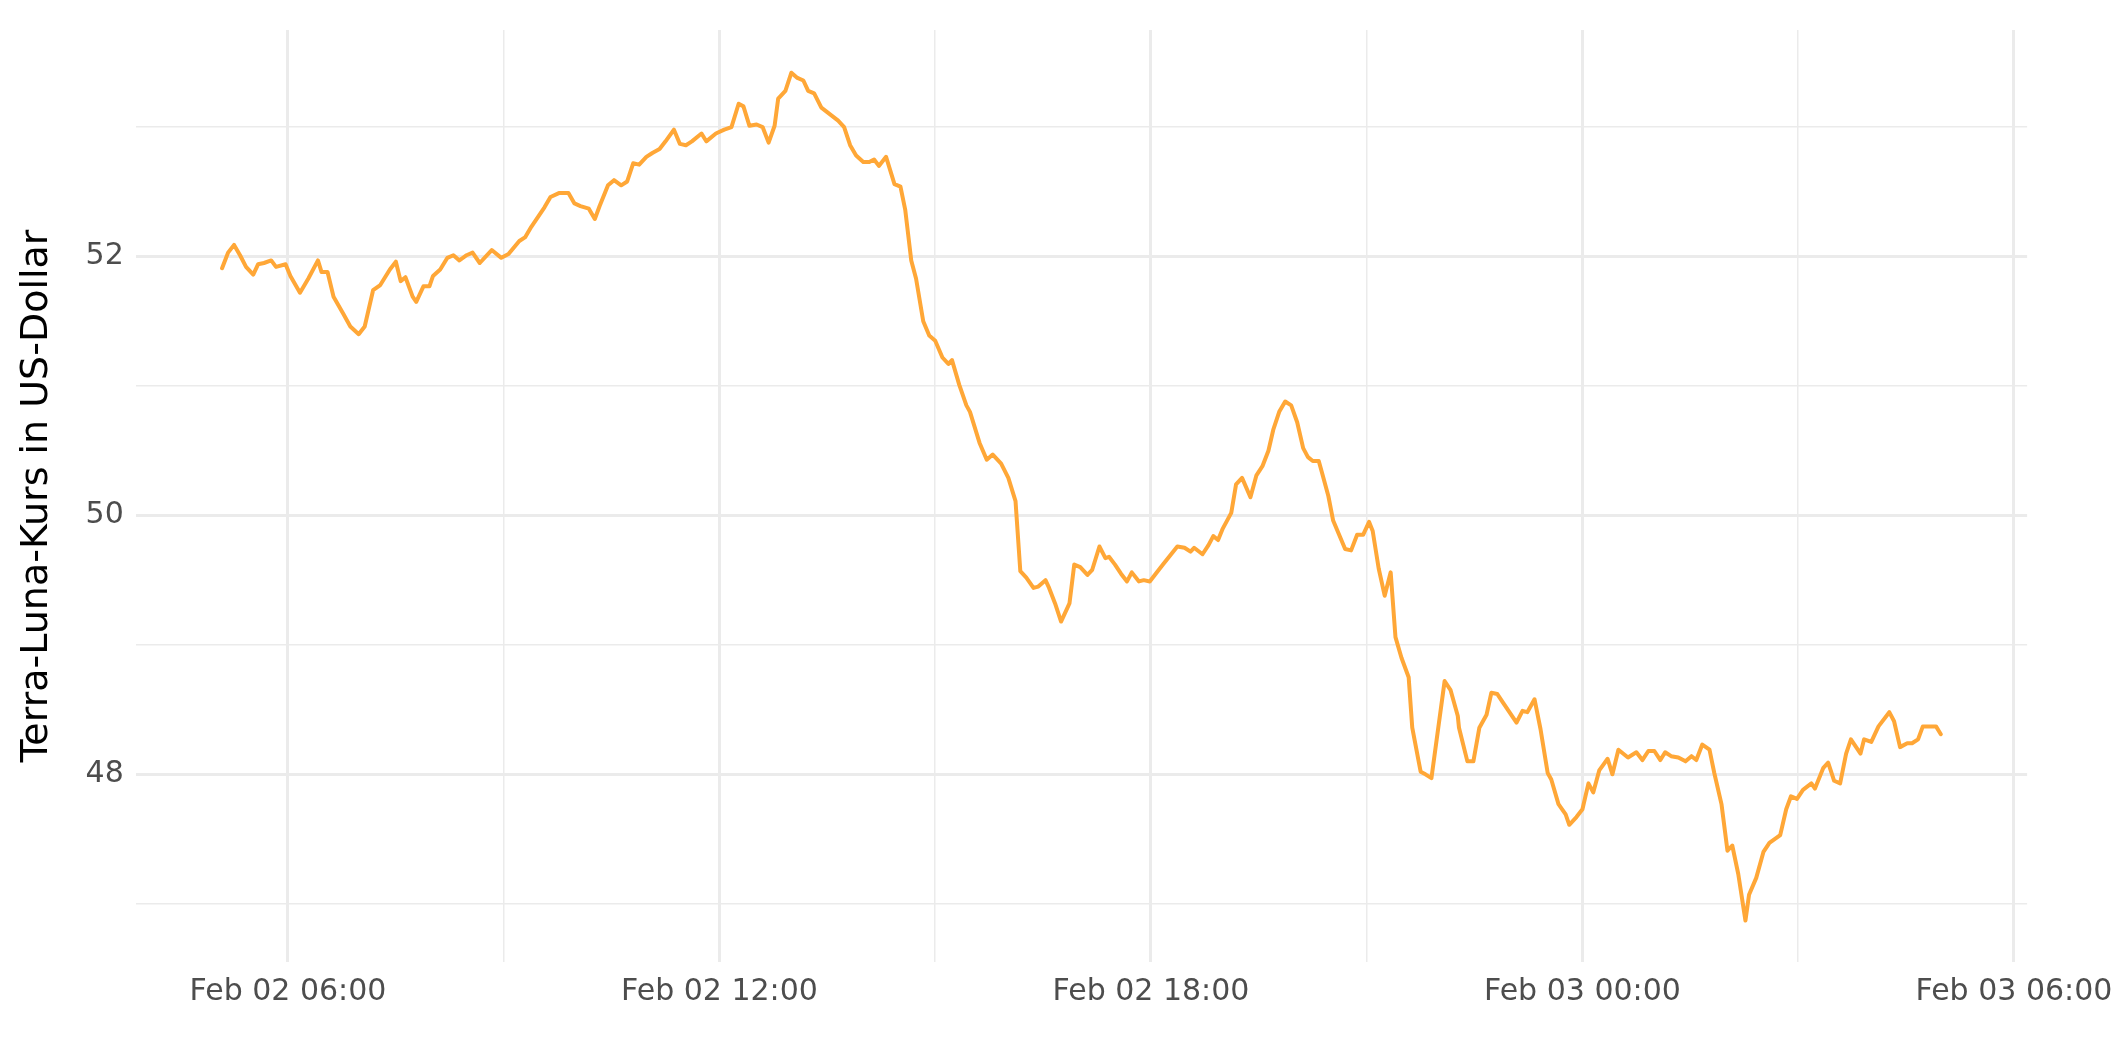 Image resolution: width=2125 pixels, height=1062 pixels. Describe the element at coordinates (288, 989) in the screenshot. I see `x-tick-label: Feb 02 06:00` at that location.